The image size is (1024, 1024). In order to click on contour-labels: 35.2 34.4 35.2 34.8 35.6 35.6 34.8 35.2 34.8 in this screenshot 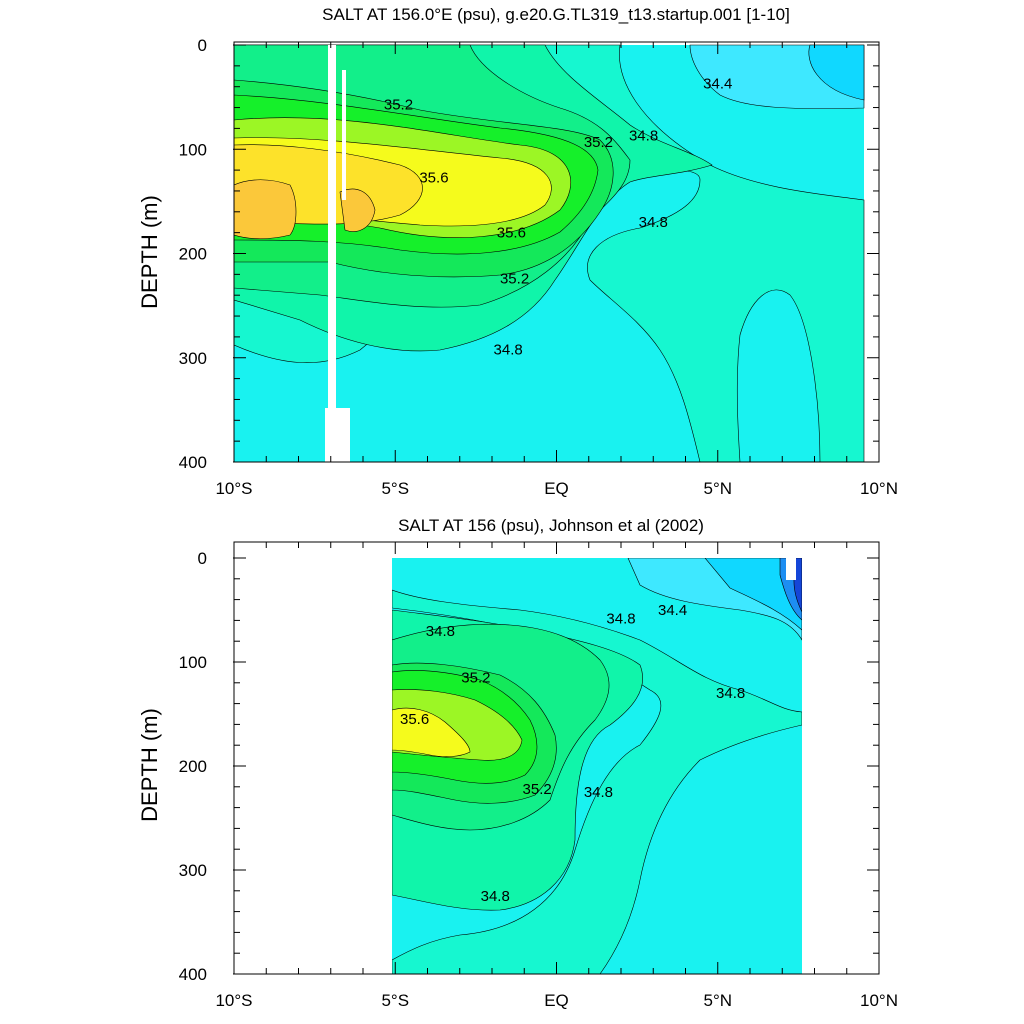, I will do `click(558, 217)`.